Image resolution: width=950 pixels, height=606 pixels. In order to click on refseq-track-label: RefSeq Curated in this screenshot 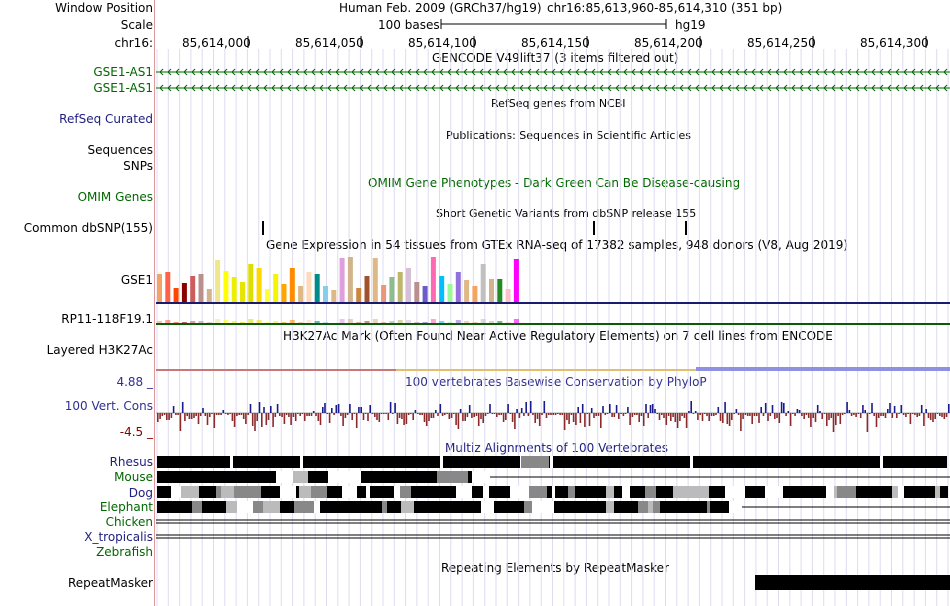, I will do `click(106, 119)`.